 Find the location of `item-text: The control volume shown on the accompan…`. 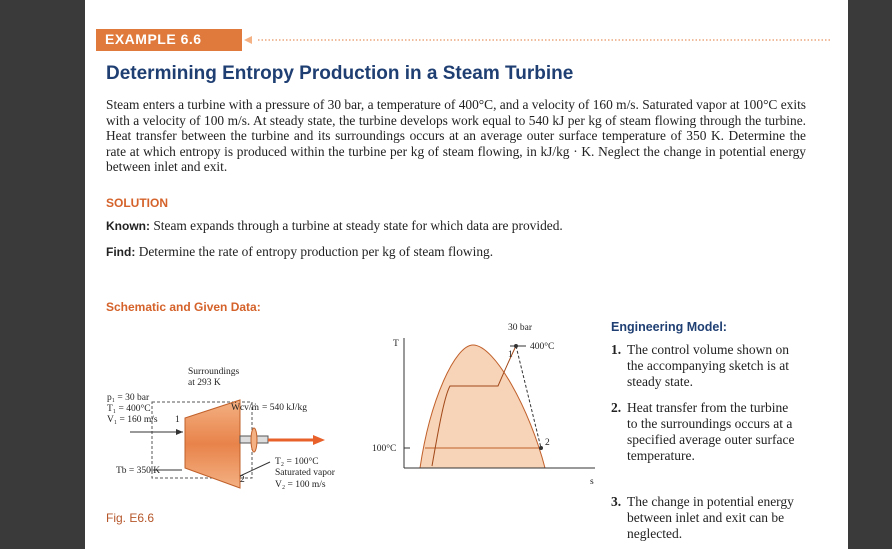

item-text: The control volume shown on the accompan… is located at coordinates (708, 365).